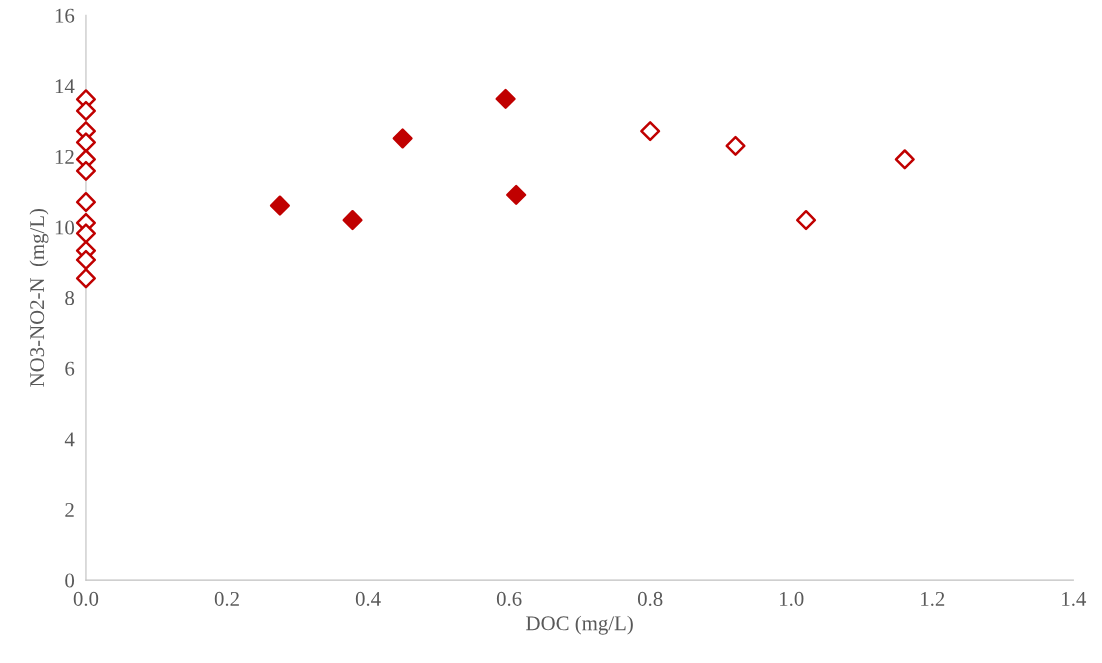  What do you see at coordinates (1074, 598) in the screenshot?
I see `x-tick-label: 1.4` at bounding box center [1074, 598].